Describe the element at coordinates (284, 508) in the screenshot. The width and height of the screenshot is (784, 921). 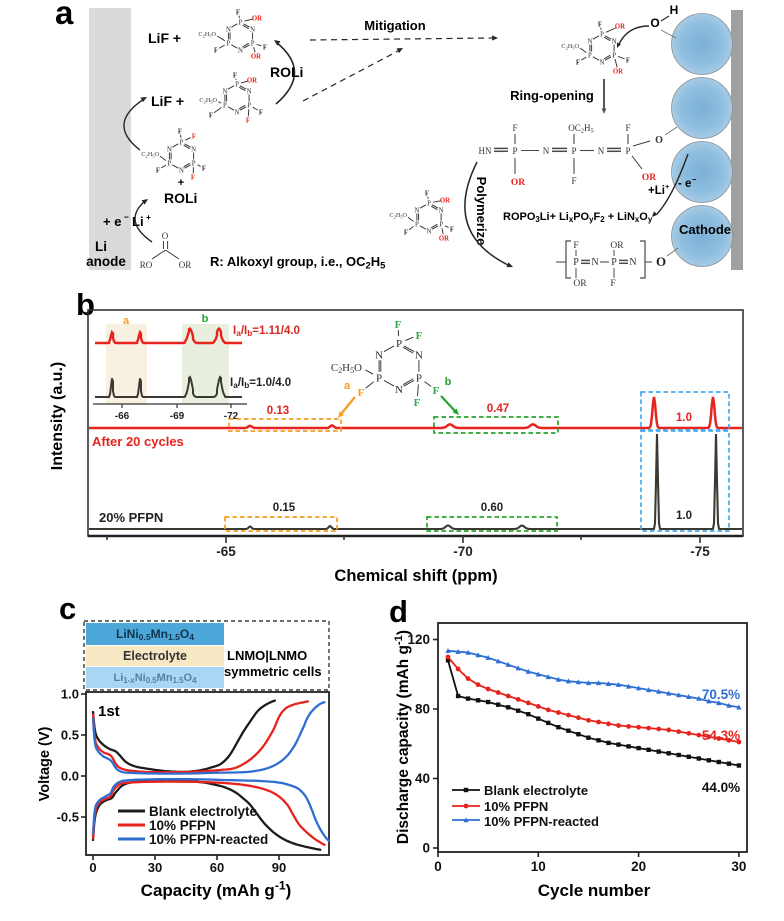
I see `svg-text: 0.15` at that location.